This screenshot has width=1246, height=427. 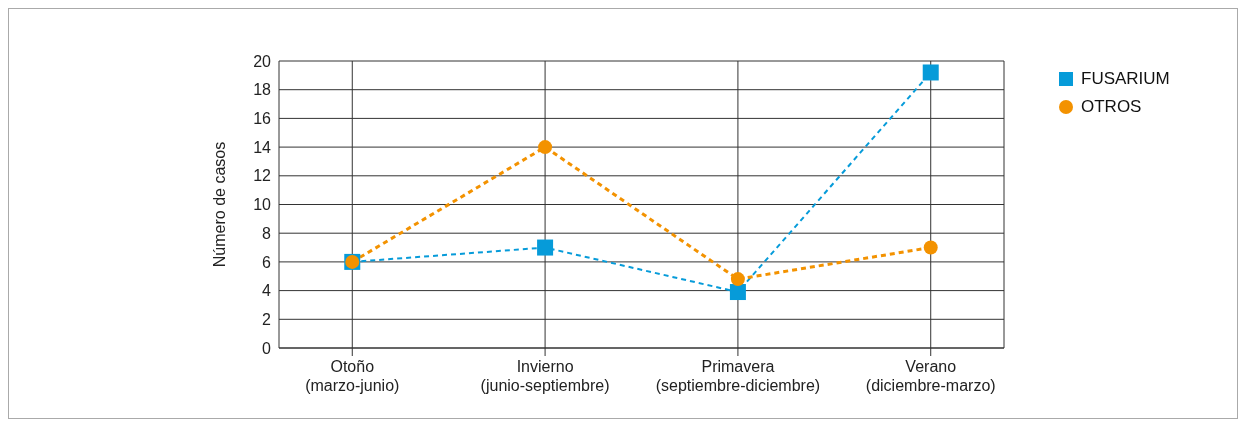 What do you see at coordinates (219, 204) in the screenshot?
I see `y-axis-title: Número de casos` at bounding box center [219, 204].